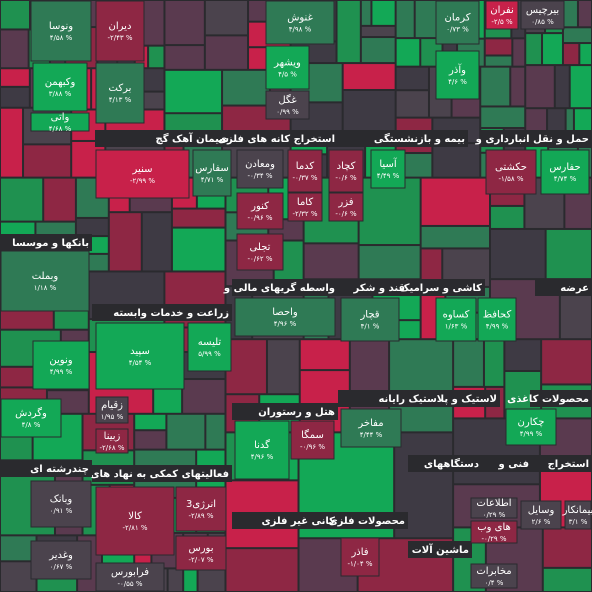  I want to click on tile-change: ۴/۷۴ %, so click(565, 179).